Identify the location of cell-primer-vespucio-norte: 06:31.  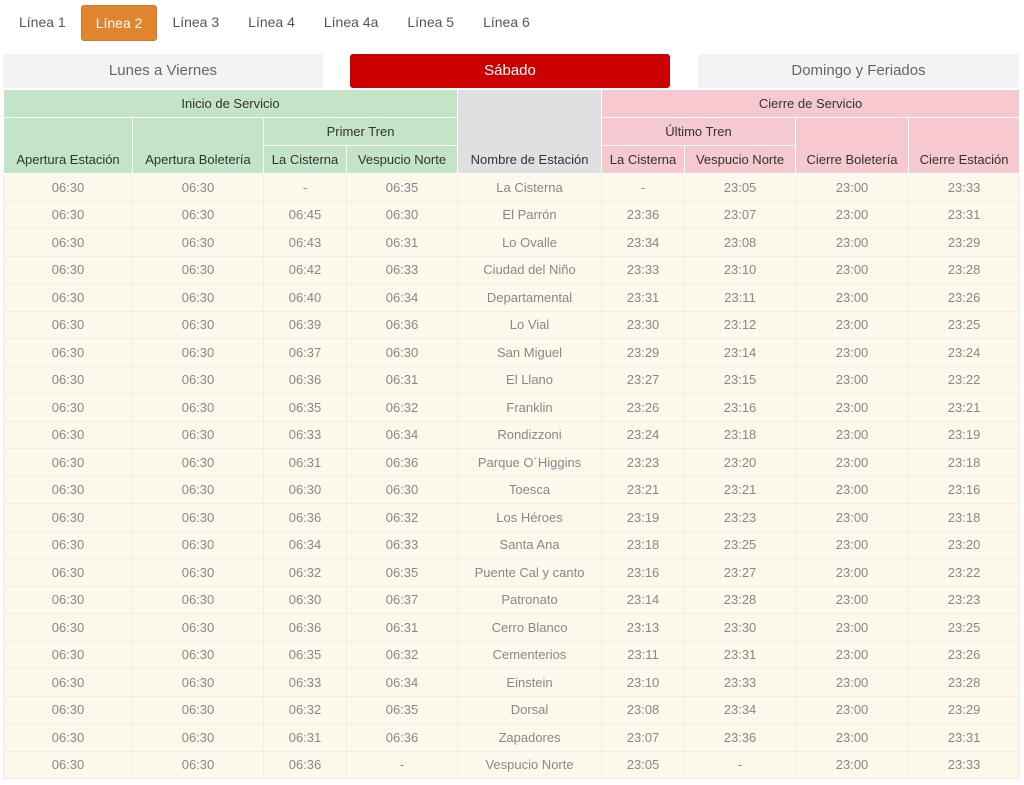
(402, 627).